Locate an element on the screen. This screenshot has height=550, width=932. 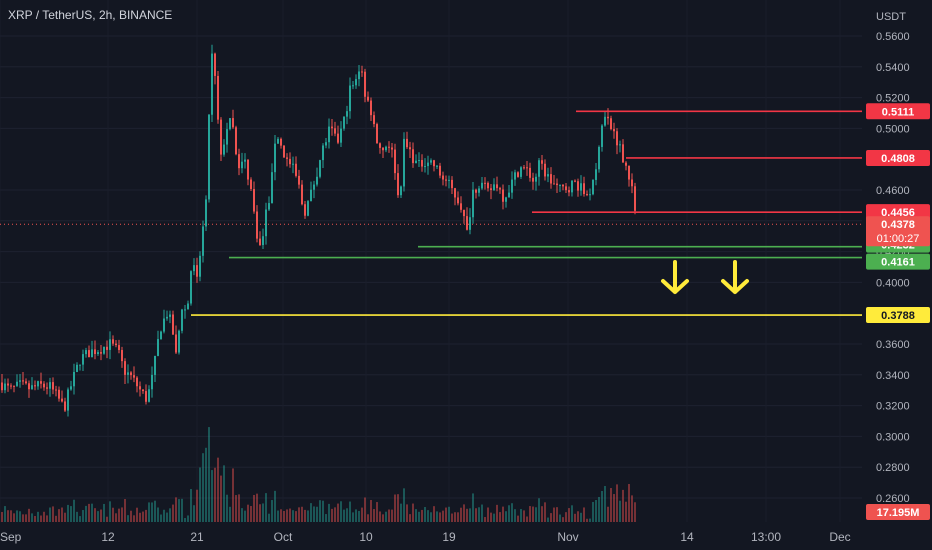
volume-badge-bg is located at coordinates (898, 512).